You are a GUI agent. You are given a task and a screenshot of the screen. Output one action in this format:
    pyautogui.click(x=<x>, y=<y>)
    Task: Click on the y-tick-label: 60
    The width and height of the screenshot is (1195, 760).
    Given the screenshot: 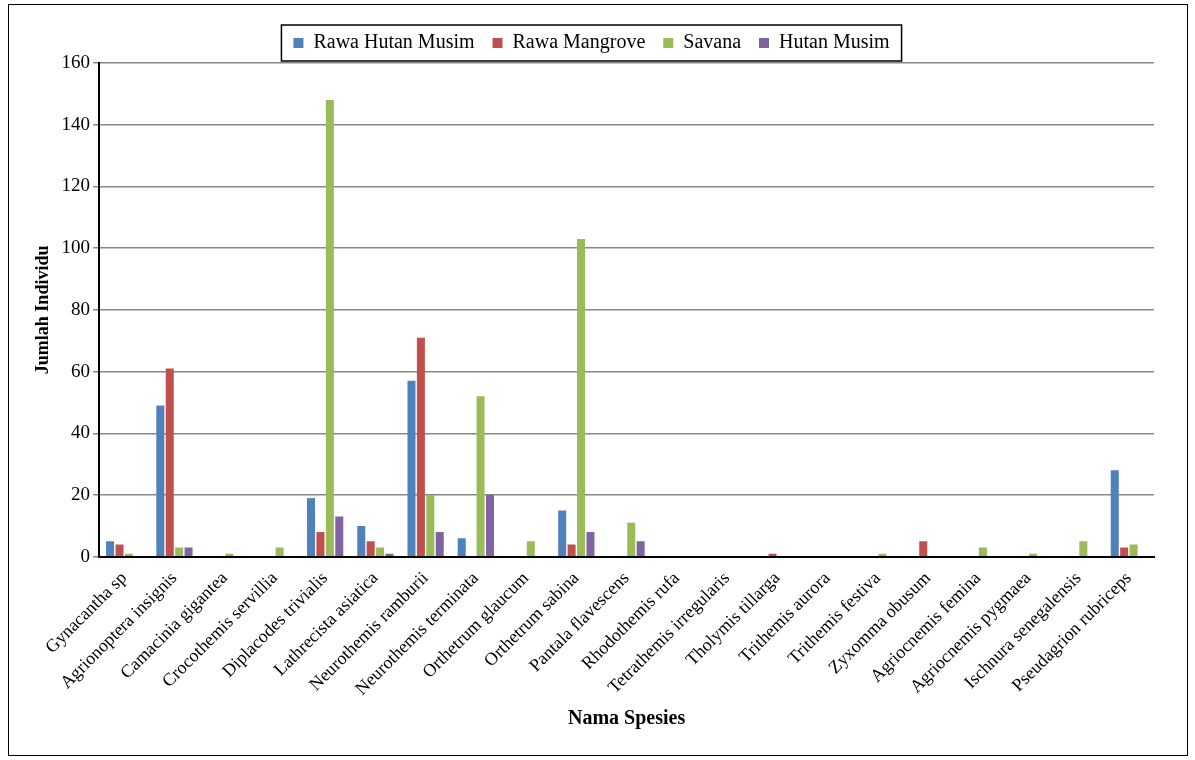 What is the action you would take?
    pyautogui.click(x=81, y=370)
    